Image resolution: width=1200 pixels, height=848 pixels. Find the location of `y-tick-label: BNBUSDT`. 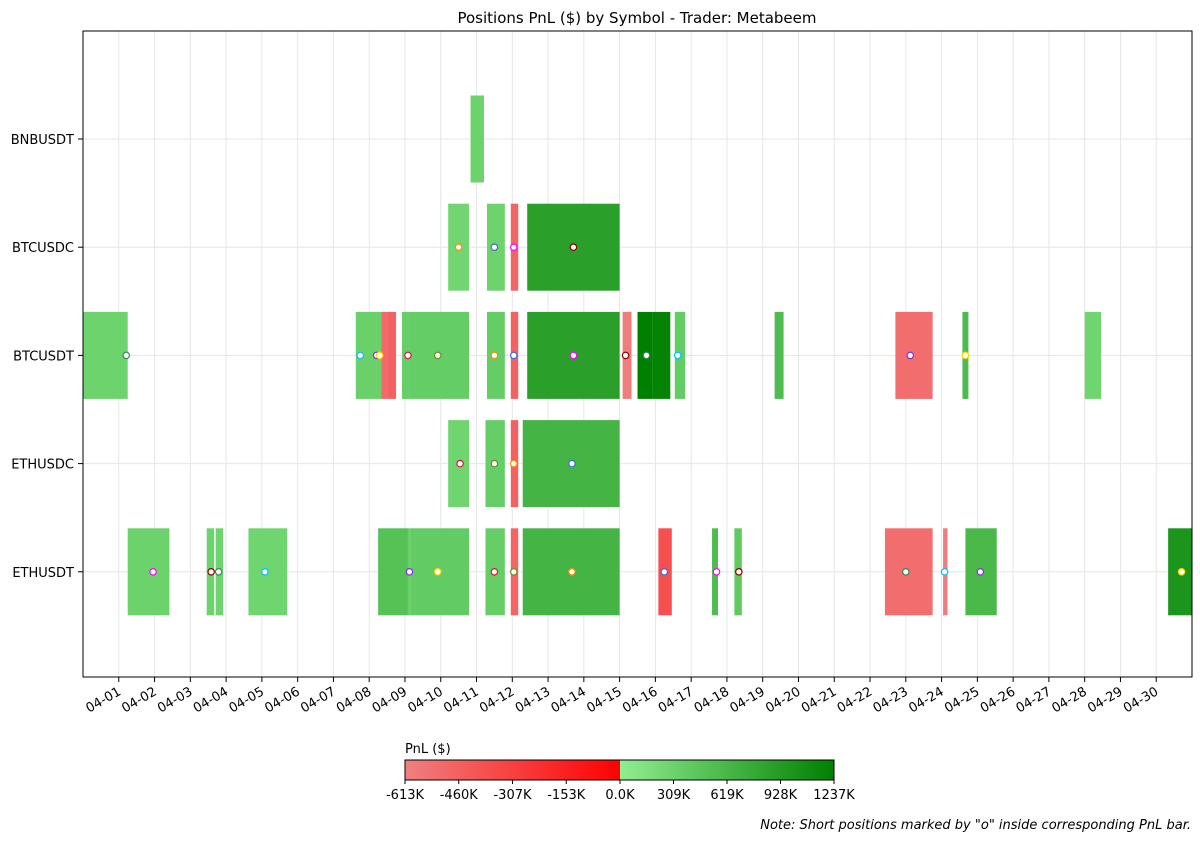

y-tick-label: BNBUSDT is located at coordinates (42, 140).